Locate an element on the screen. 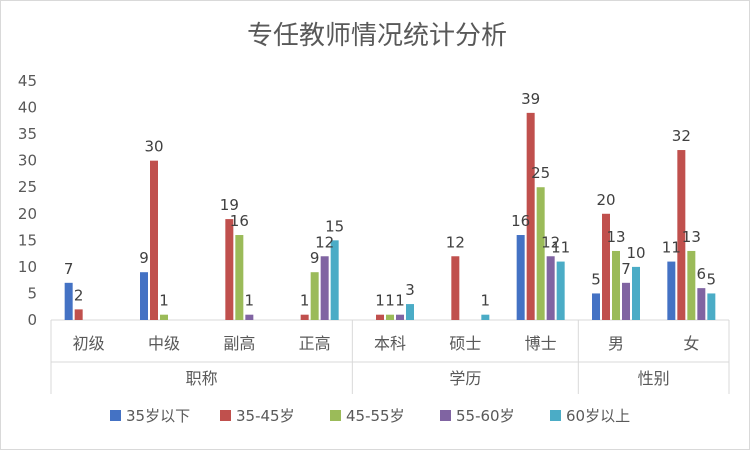  data-label: 30 is located at coordinates (153, 147).